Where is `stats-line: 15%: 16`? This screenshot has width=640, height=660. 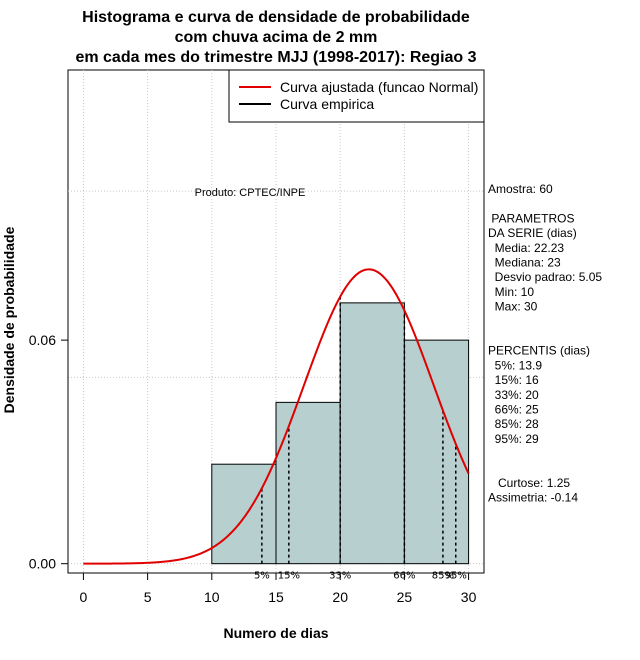
stats-line: 15%: 16 is located at coordinates (513, 380).